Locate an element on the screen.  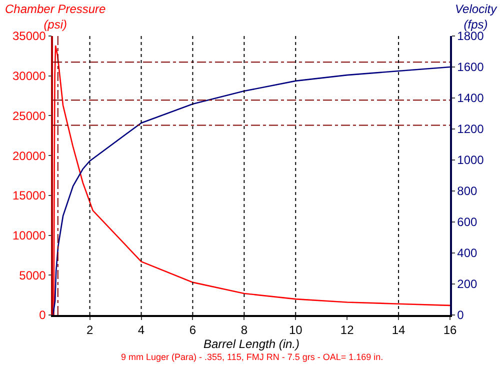
y-tick-label: 30000 is located at coordinates (29, 76).